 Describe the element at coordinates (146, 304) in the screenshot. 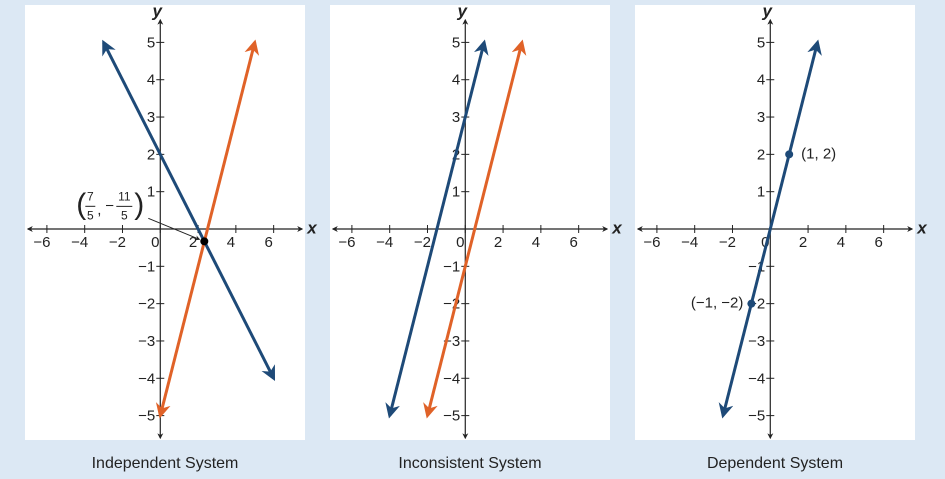

I see `y-tick-label: −2` at that location.